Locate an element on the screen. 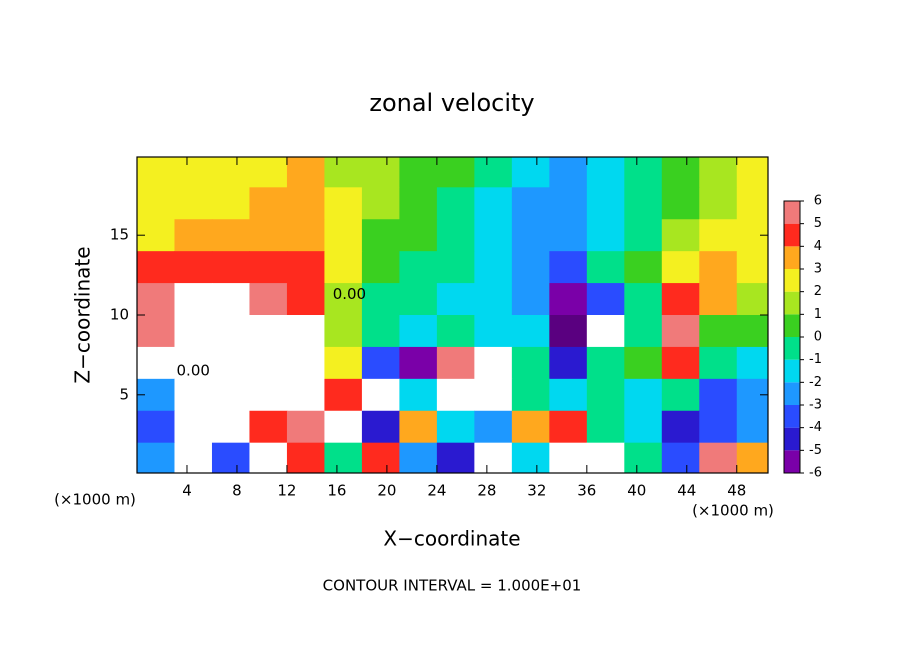 Image resolution: width=904 pixels, height=654 pixels. colorbar-tick-label: -3 is located at coordinates (815, 405).